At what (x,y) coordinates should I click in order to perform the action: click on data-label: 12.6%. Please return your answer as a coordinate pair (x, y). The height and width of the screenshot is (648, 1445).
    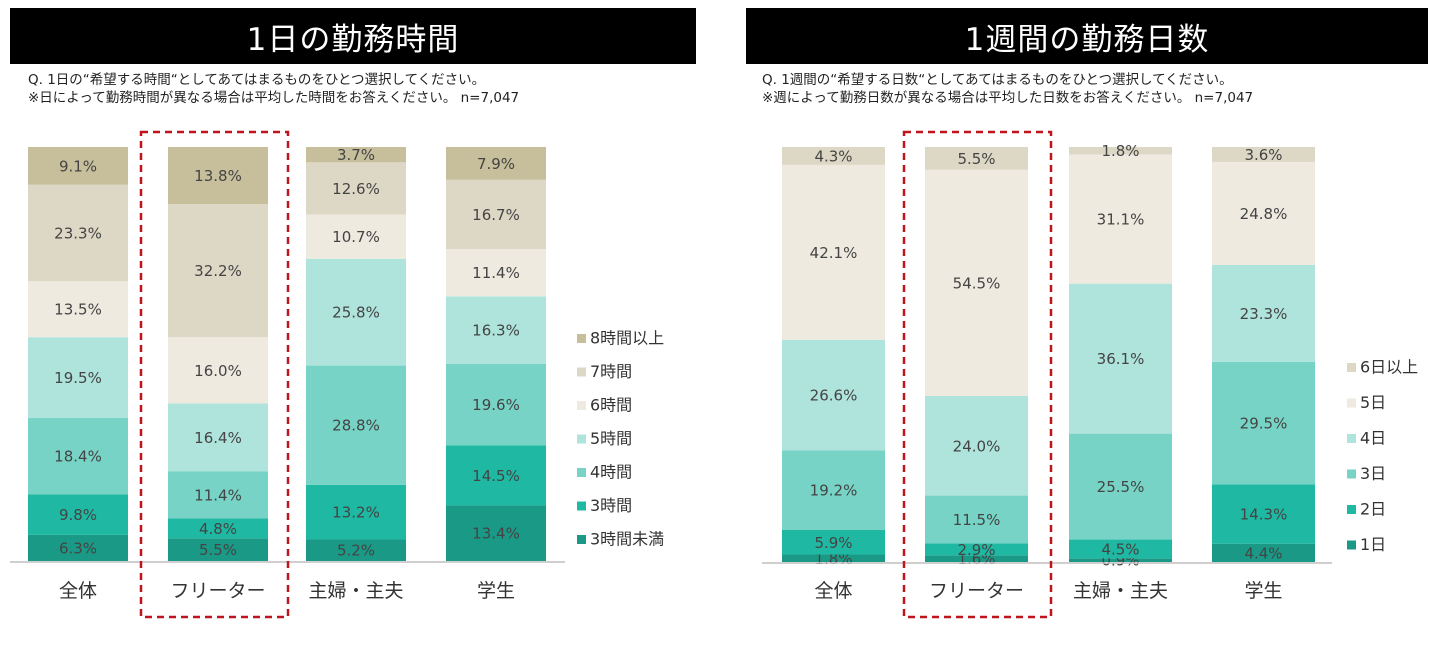
    Looking at the image, I should click on (356, 189).